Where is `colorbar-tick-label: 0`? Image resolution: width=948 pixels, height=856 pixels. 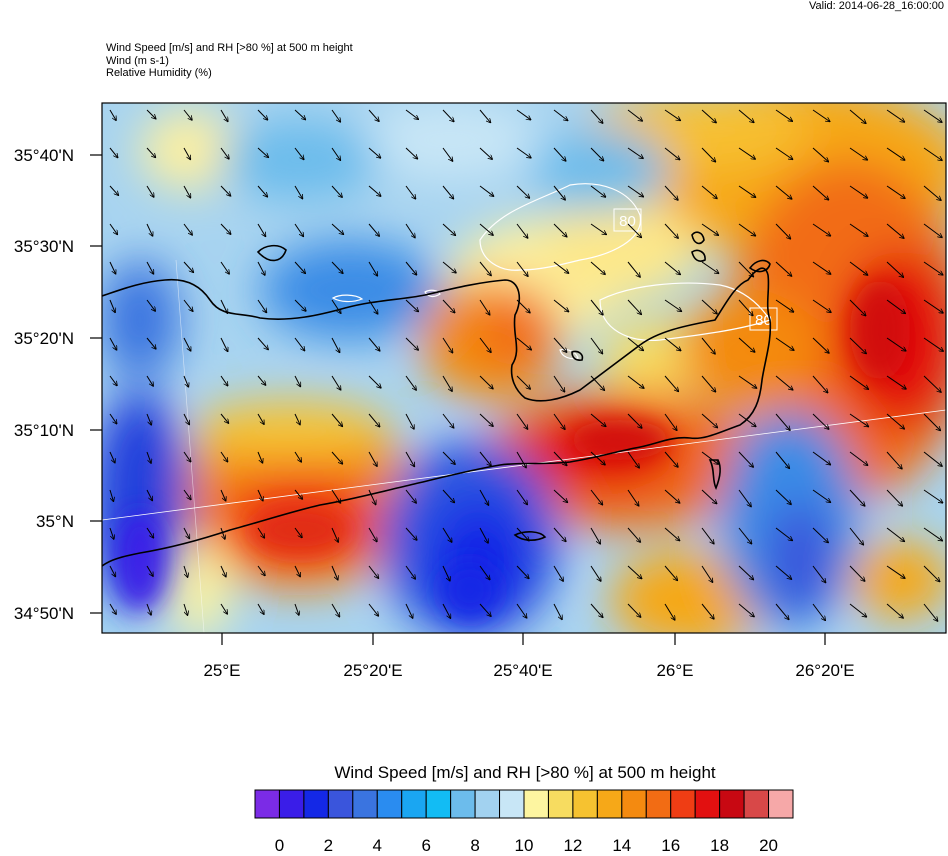 colorbar-tick-label: 0 is located at coordinates (279, 845).